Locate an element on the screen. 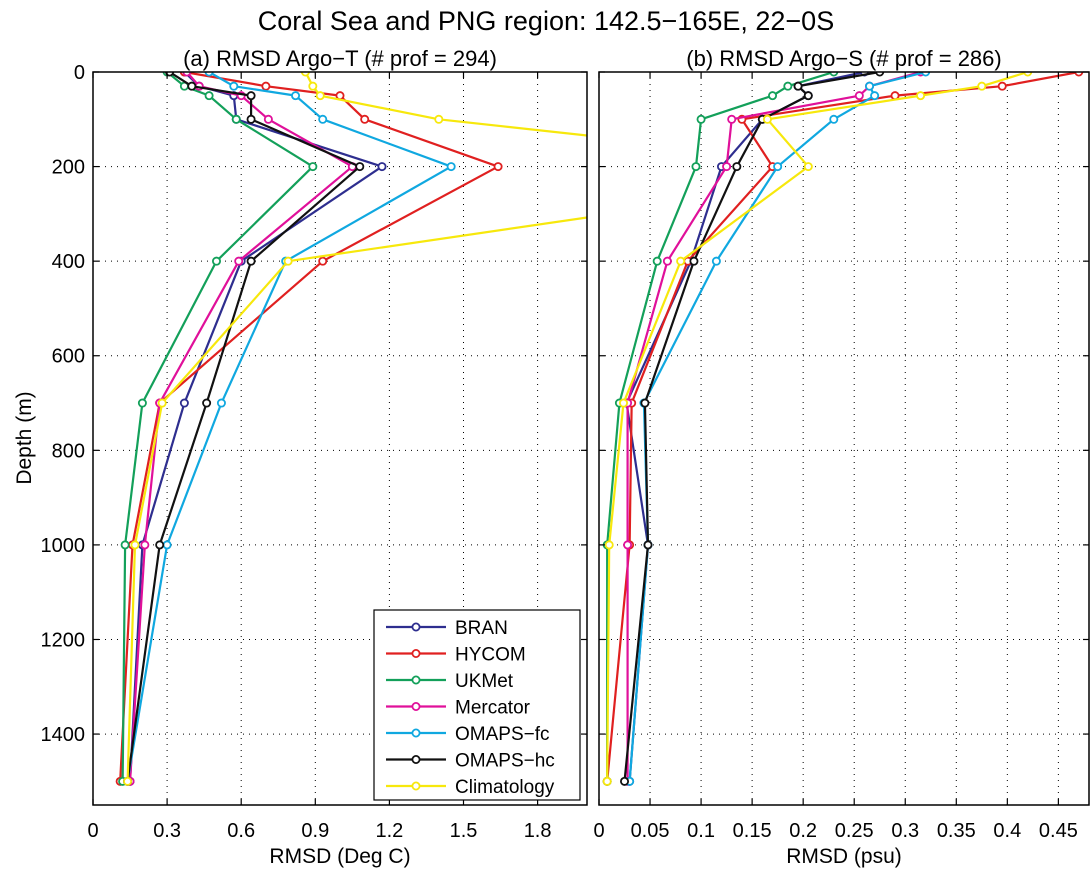 Image resolution: width=1092 pixels, height=870 pixels. panel-a-xlabel: RMSD (Deg C) is located at coordinates (339, 856).